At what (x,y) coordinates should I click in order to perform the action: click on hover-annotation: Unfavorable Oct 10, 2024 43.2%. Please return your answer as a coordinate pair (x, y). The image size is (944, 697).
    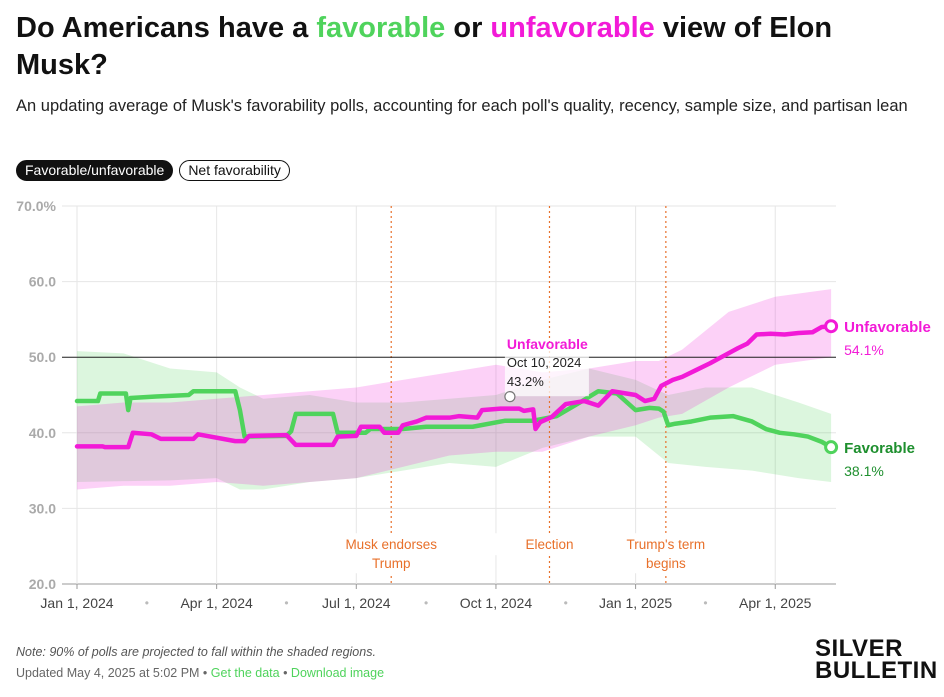
    Looking at the image, I should click on (546, 369).